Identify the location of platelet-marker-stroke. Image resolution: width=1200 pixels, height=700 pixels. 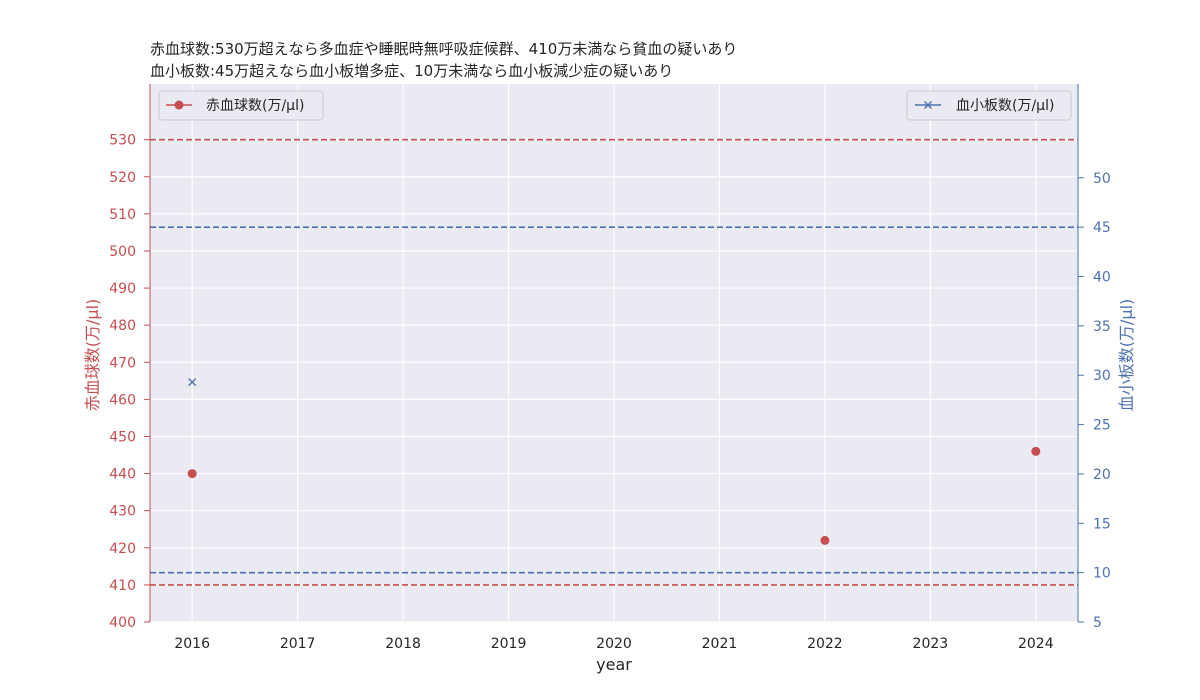
(192, 382).